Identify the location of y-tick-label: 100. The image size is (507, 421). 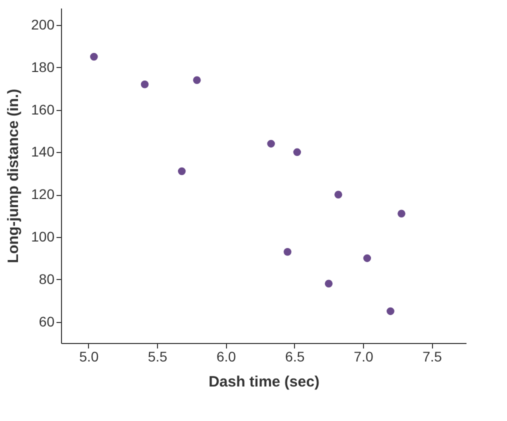
(43, 236).